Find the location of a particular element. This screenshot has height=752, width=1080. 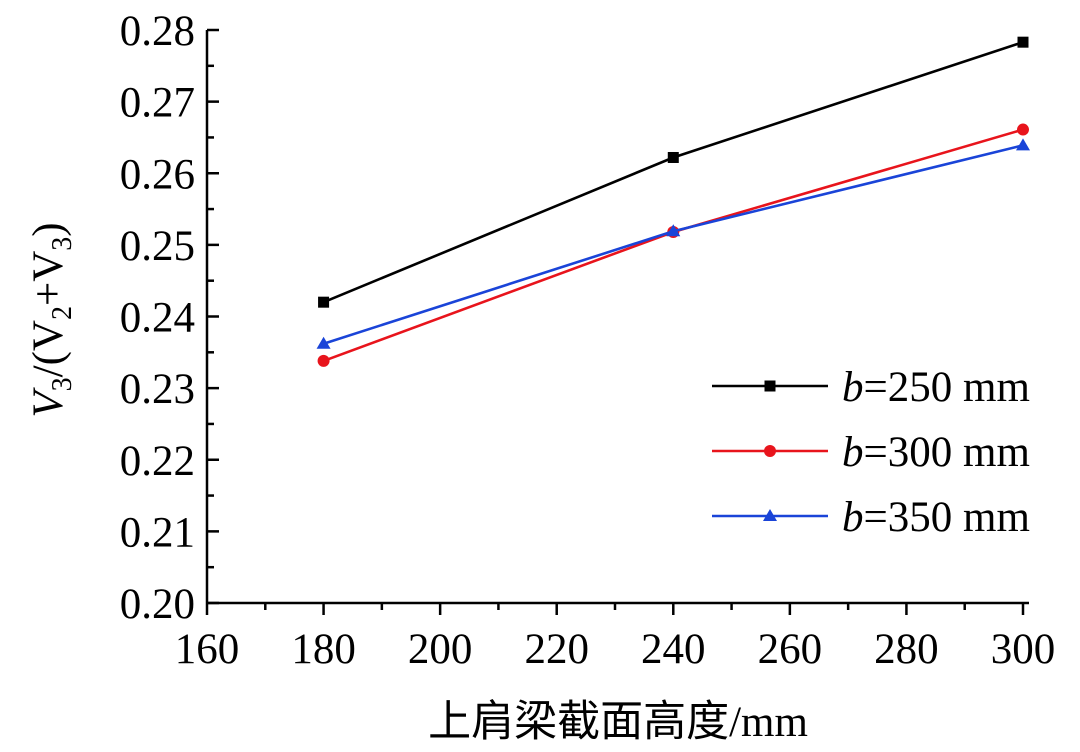

x-tick-label: 160 is located at coordinates (207, 649).